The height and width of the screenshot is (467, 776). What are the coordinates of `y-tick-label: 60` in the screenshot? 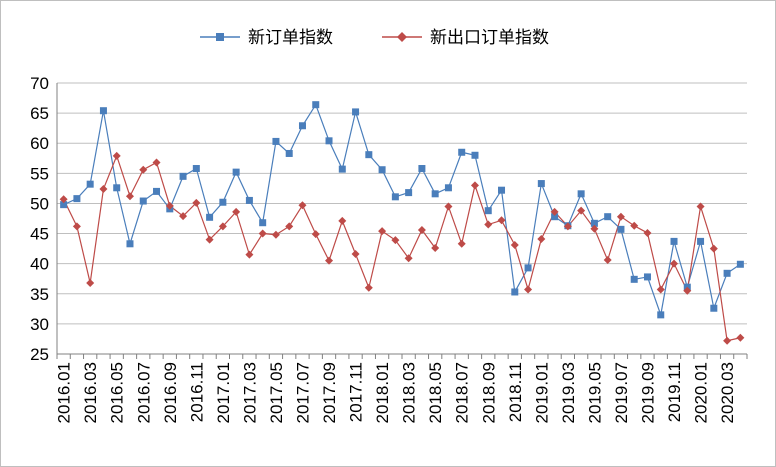 It's located at (39, 143).